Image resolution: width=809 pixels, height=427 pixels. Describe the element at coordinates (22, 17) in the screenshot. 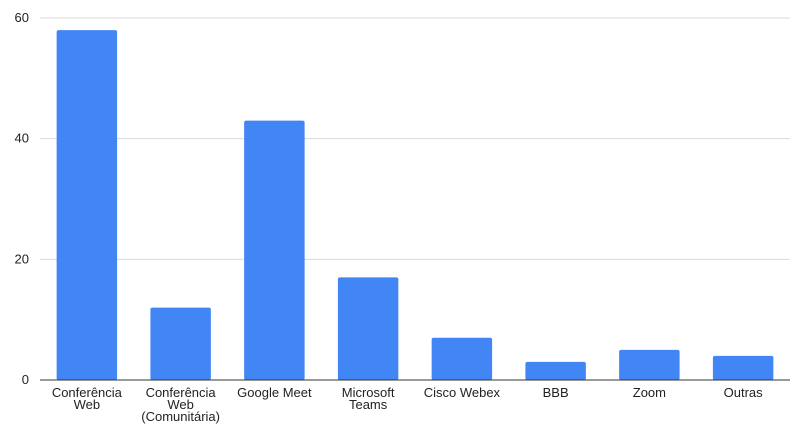

I see `y-tick-label: 60` at that location.